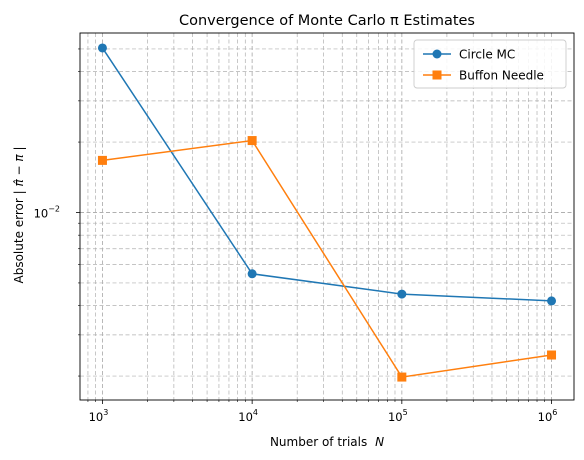 This screenshot has width=584, height=460. I want to click on chart-title: Convergence of Monte Carlo π Estimates, so click(327, 21).